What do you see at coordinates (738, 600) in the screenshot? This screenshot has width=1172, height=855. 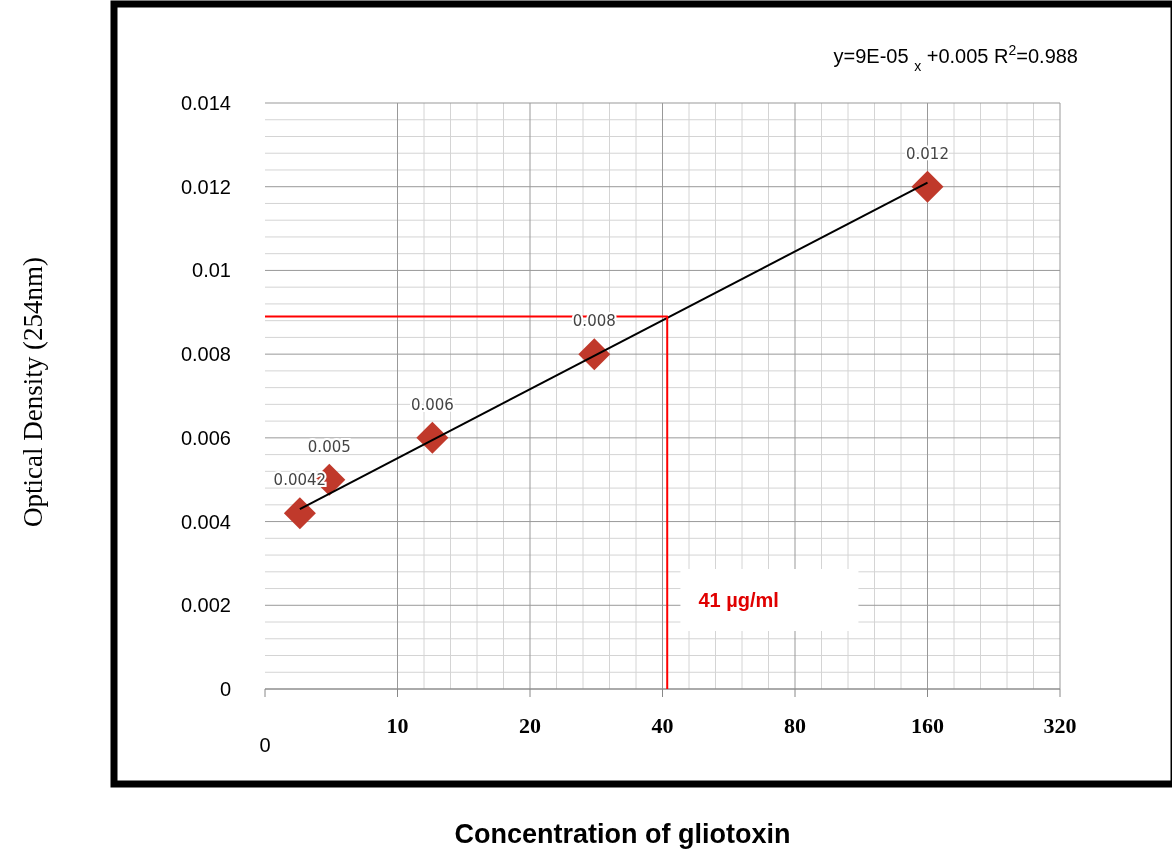 I see `annotation: 41 µg/ml` at bounding box center [738, 600].